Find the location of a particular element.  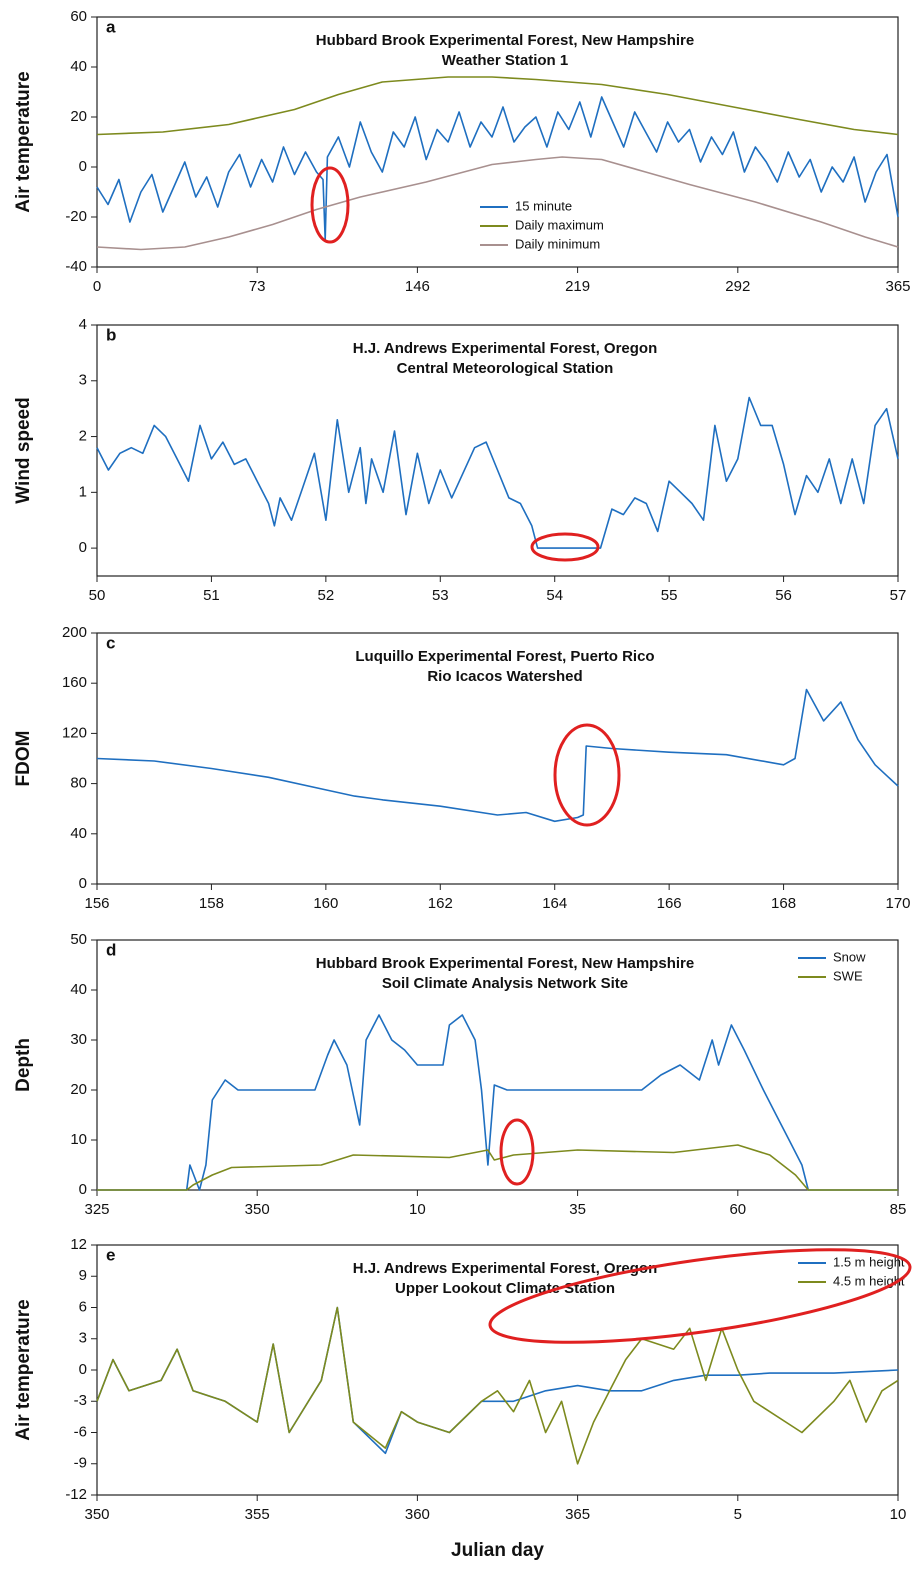

chart-subtitle: Upper Lookout Climate Station is located at coordinates (505, 1288).